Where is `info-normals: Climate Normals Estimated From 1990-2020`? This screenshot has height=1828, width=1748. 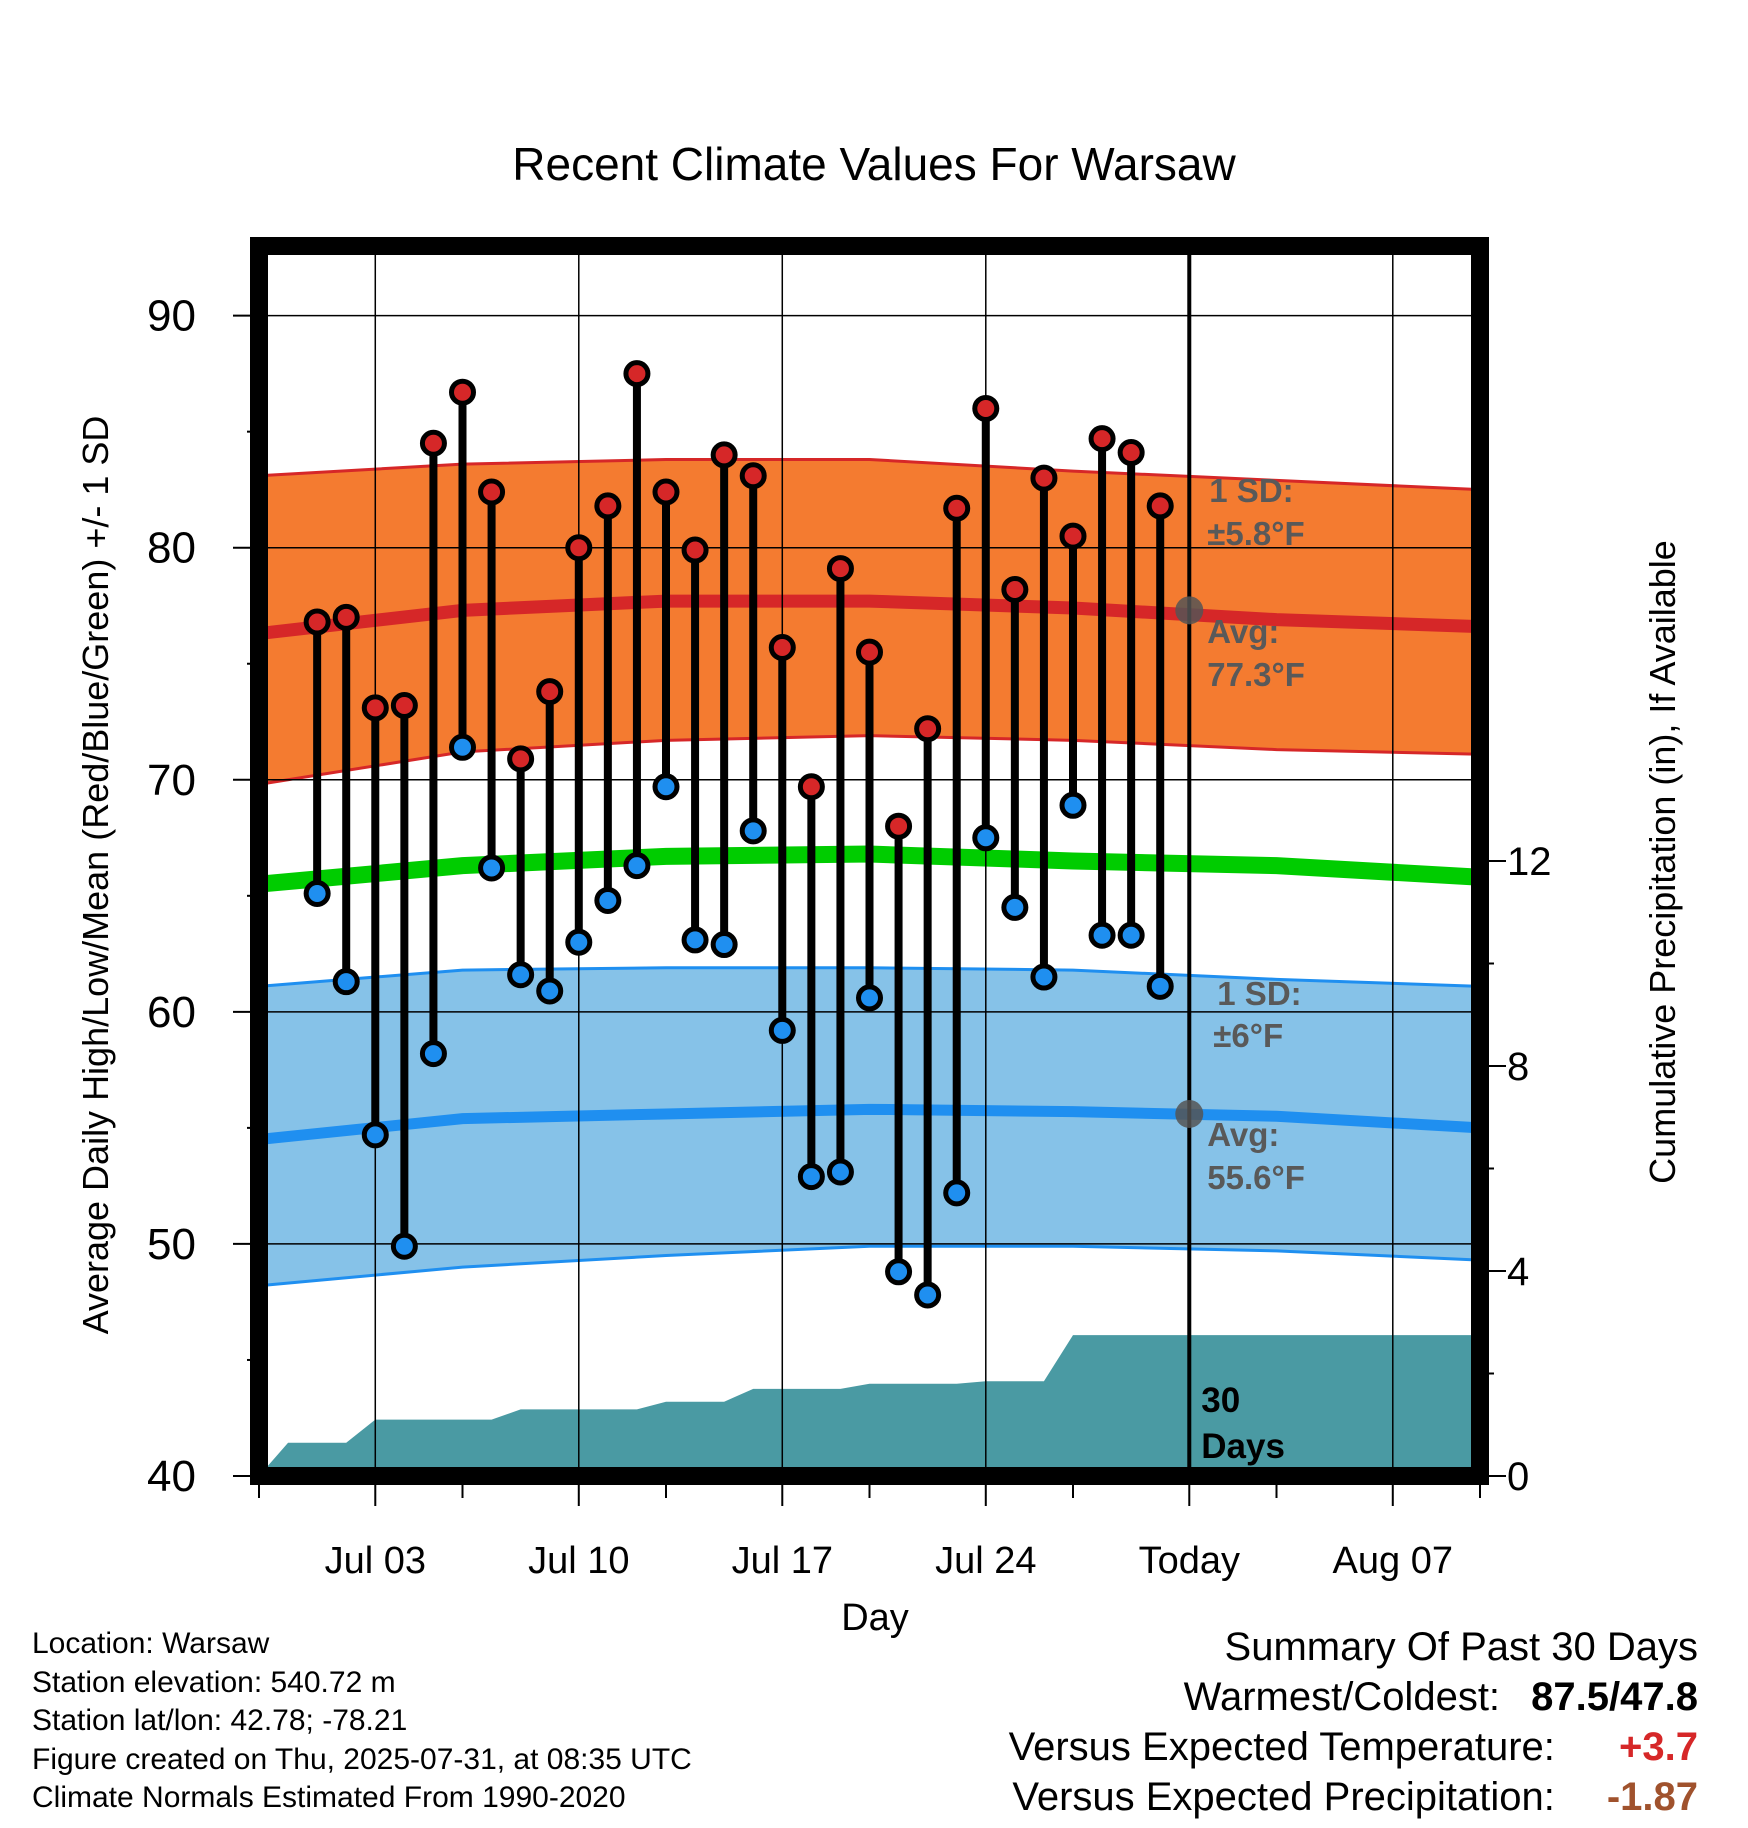 info-normals: Climate Normals Estimated From 1990-2020 is located at coordinates (329, 1797).